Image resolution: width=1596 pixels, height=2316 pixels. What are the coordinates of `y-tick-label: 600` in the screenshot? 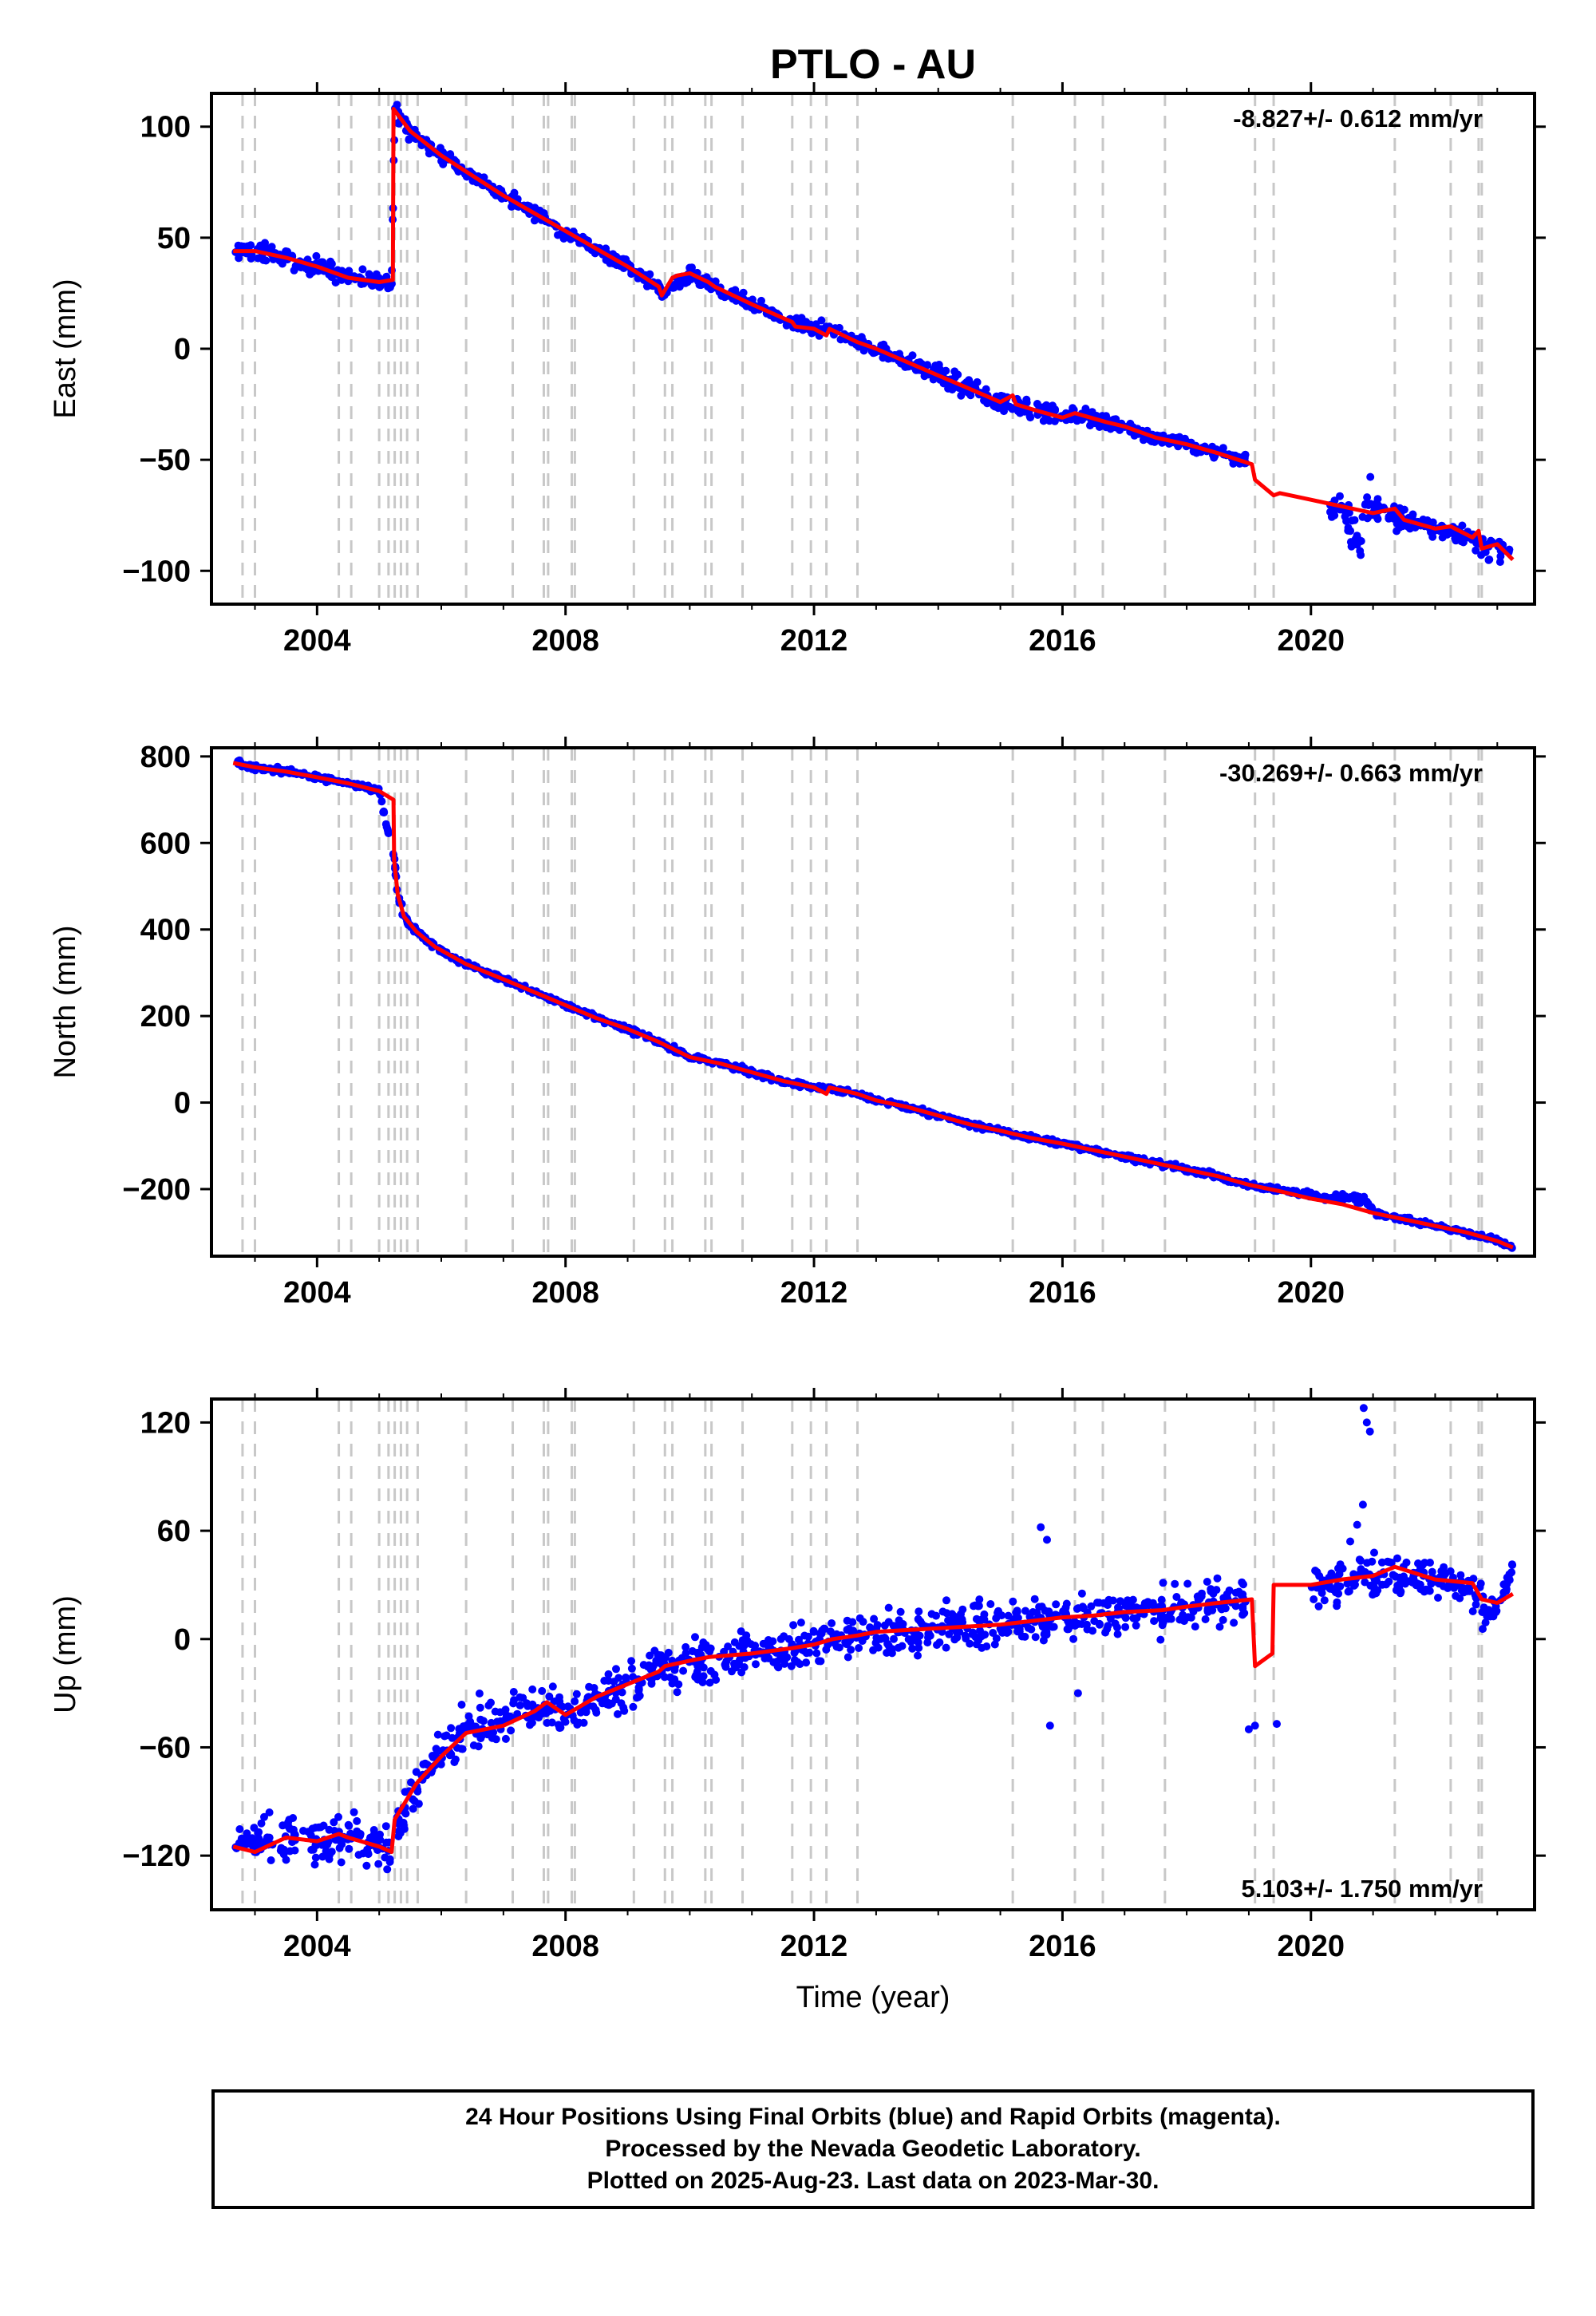 It's located at (165, 844).